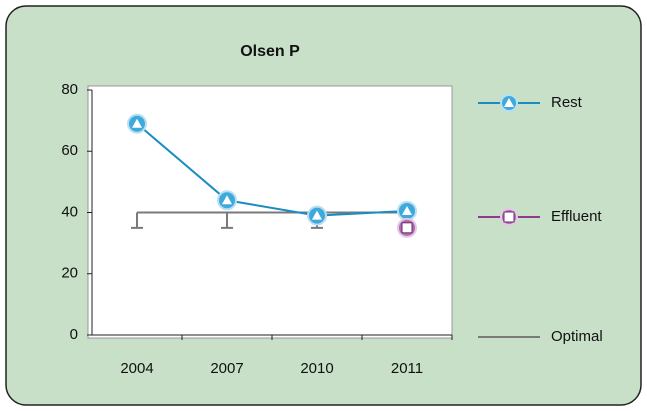  Describe the element at coordinates (136, 368) in the screenshot. I see `x-tick-label: 2004` at that location.